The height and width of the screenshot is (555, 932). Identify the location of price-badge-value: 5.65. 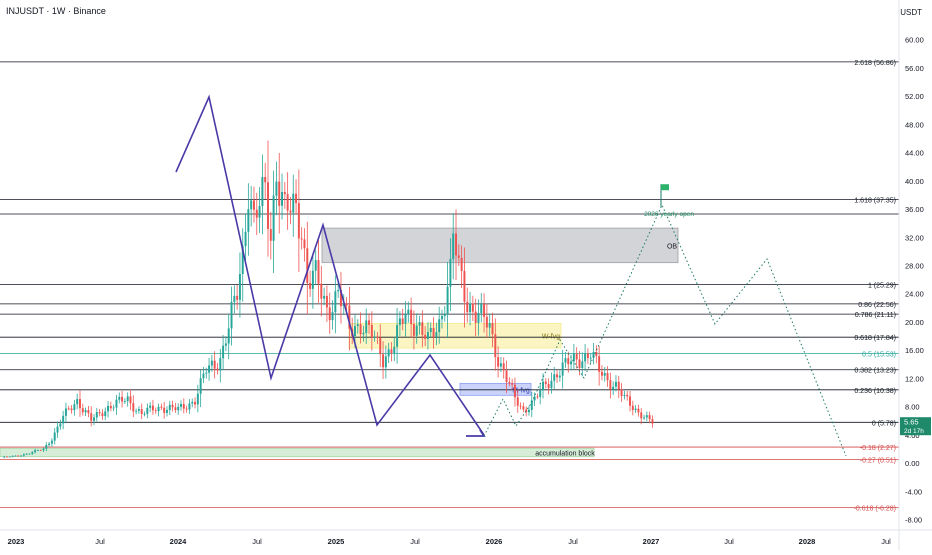
(911, 422).